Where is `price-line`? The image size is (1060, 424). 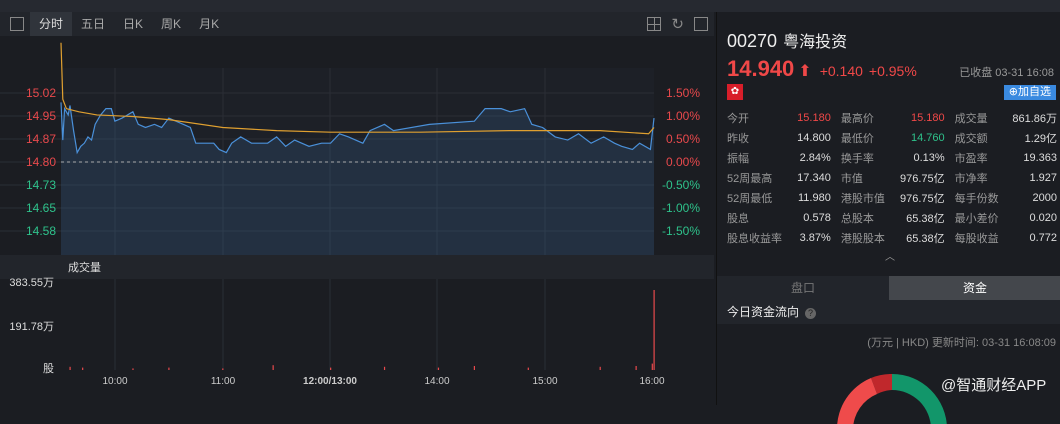 price-line is located at coordinates (357, 128).